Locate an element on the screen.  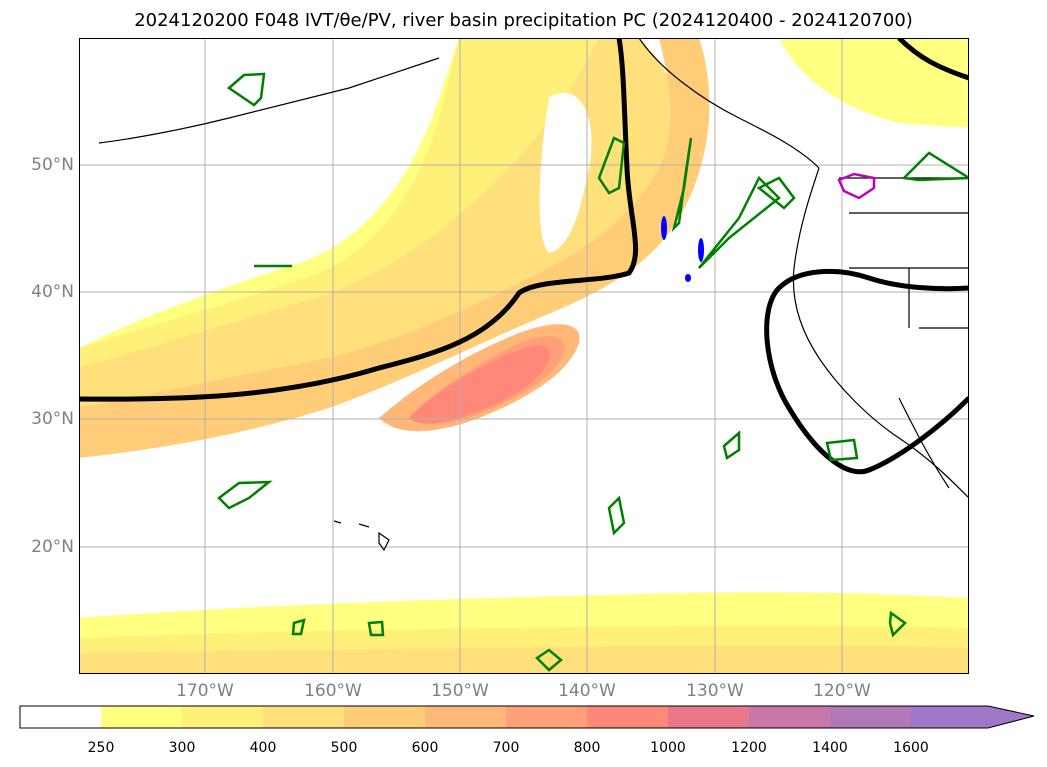
lat-label-50n: 50°N is located at coordinates (52, 165).